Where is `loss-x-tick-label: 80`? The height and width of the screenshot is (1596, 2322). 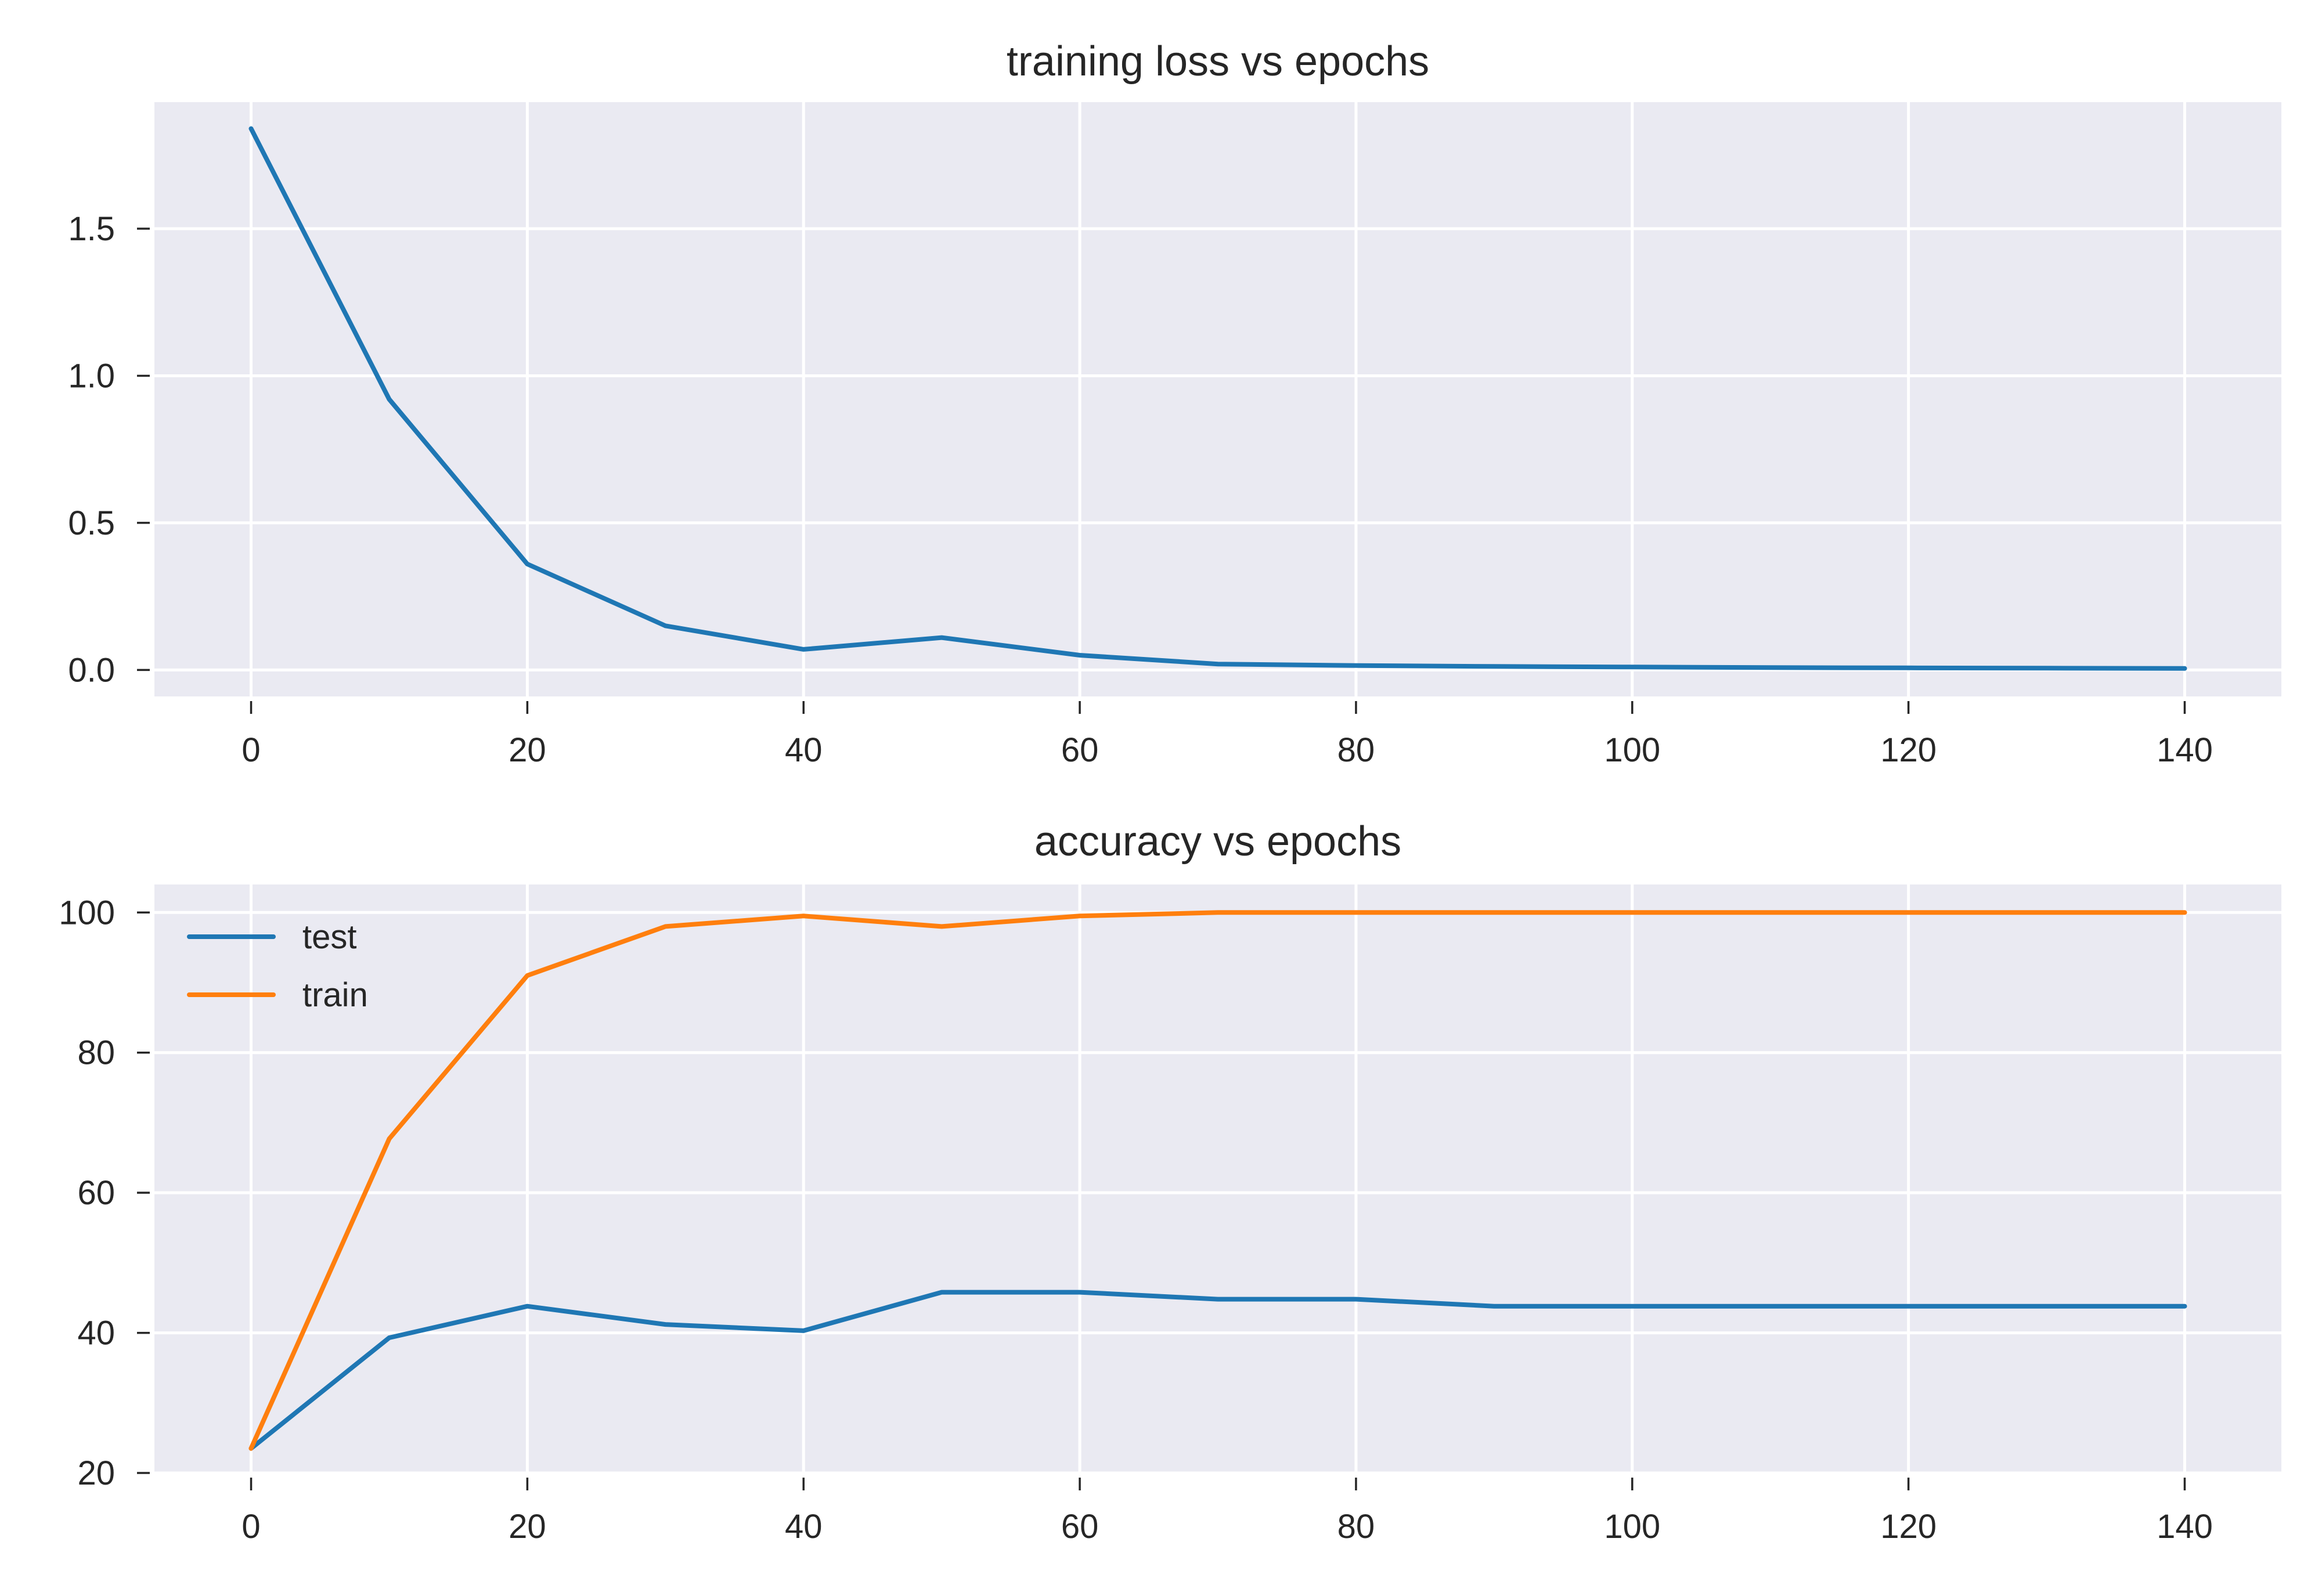 loss-x-tick-label: 80 is located at coordinates (1356, 750).